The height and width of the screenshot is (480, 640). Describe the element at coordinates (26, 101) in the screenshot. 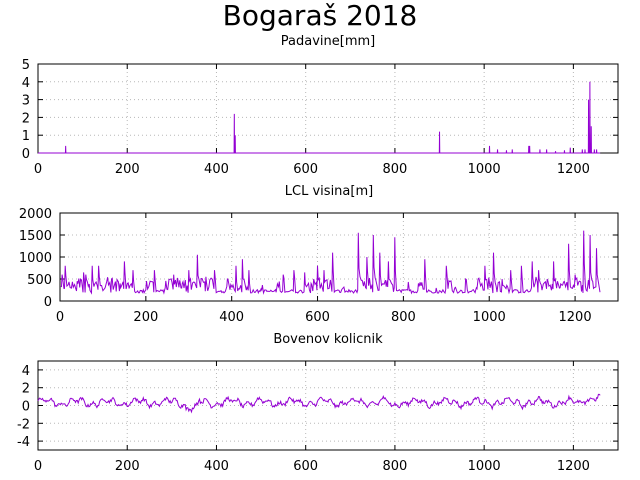

I see `y-tick-label: 3` at that location.